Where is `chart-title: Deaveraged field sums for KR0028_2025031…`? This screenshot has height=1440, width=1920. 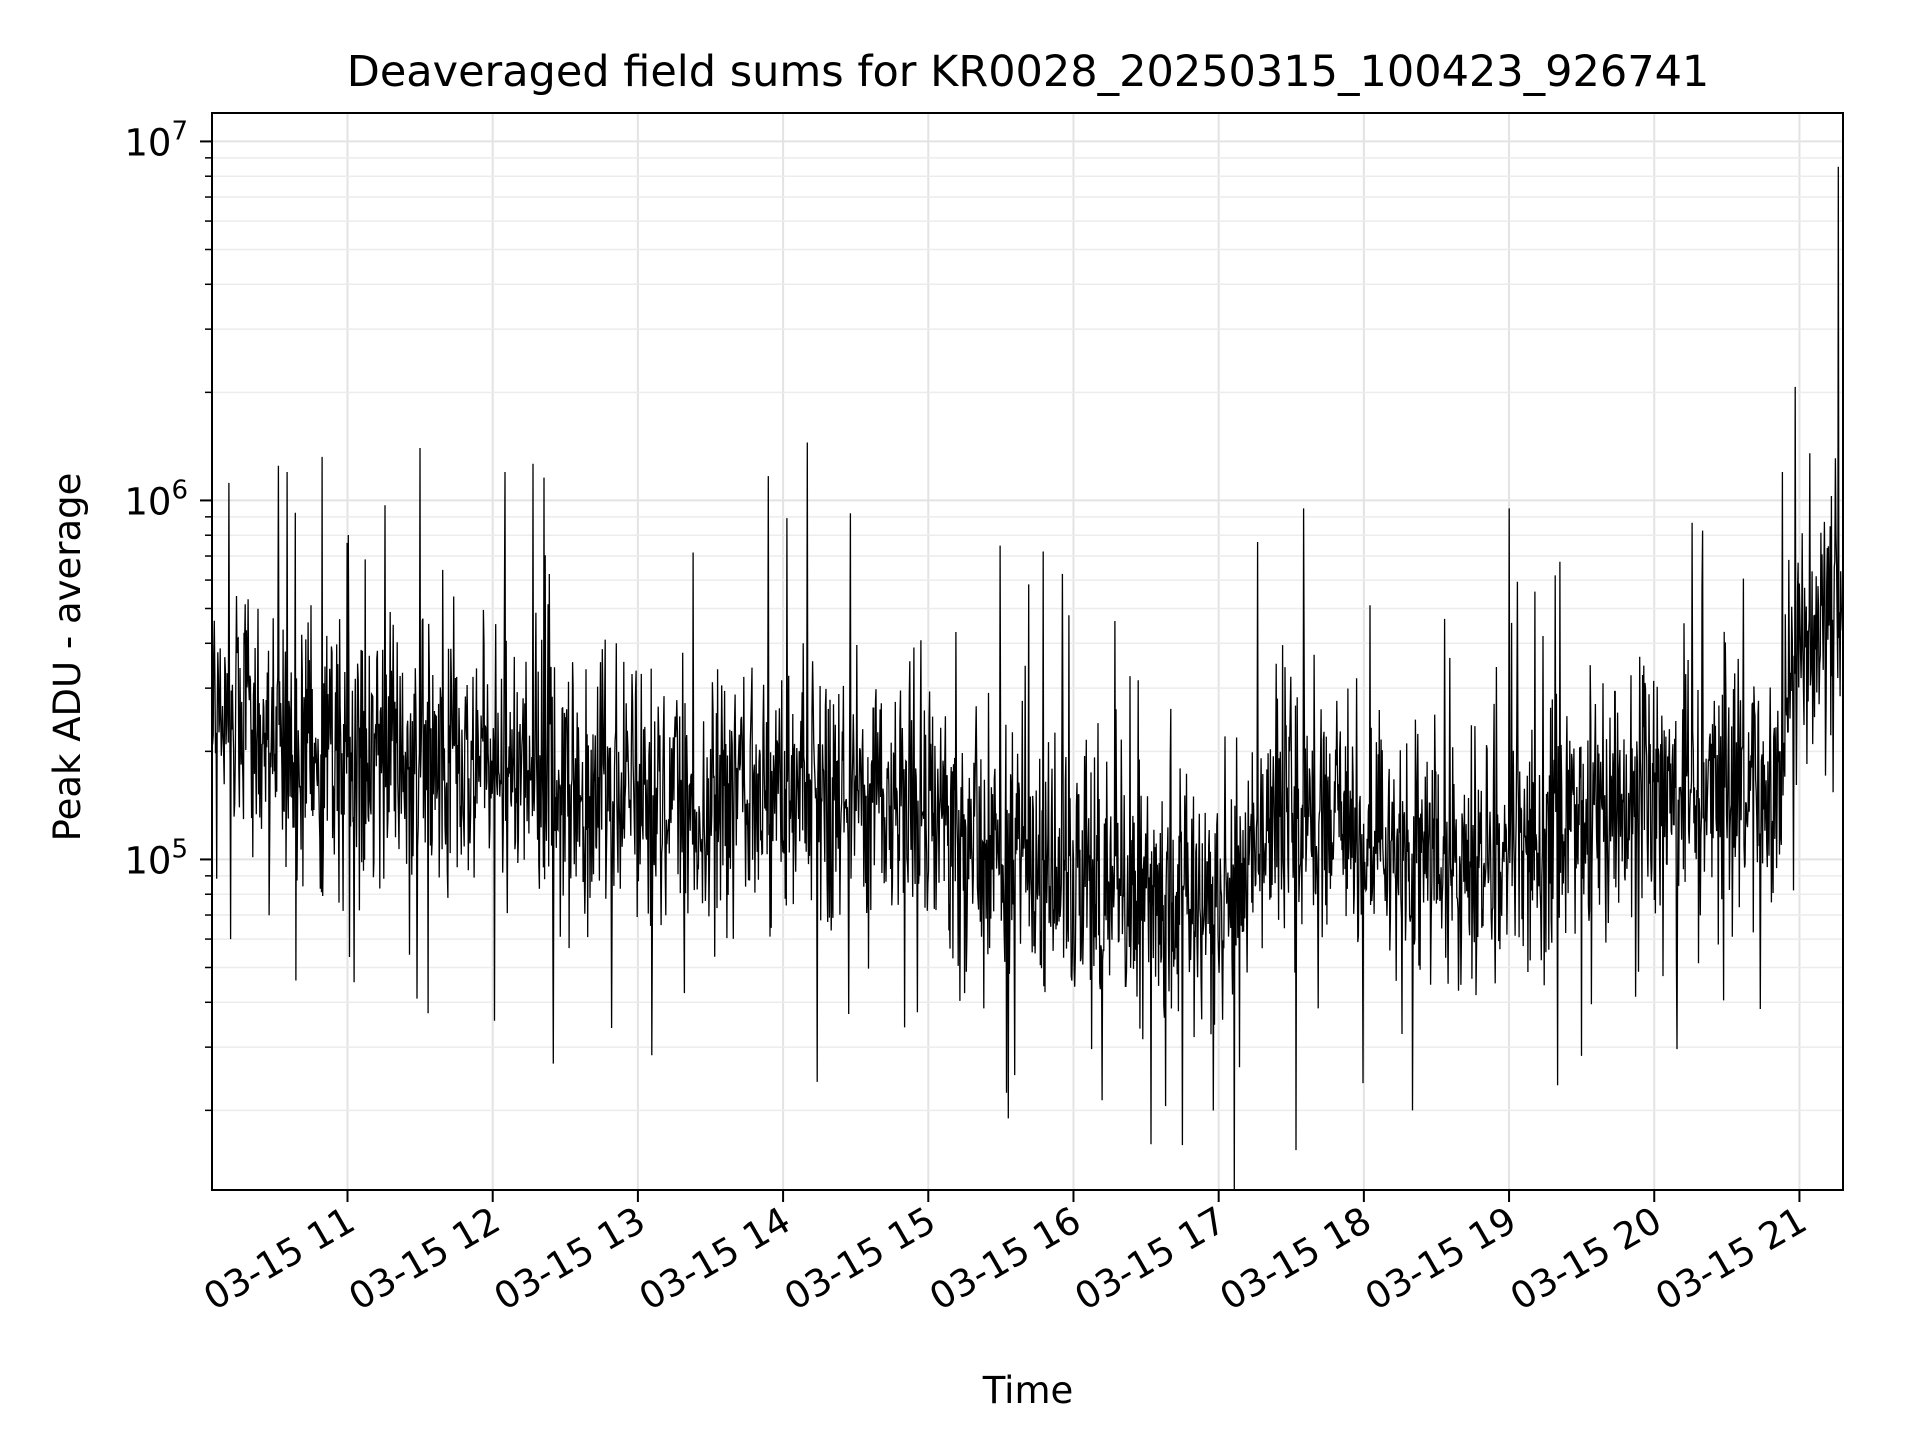 chart-title: Deaveraged field sums for KR0028_2025031… is located at coordinates (1028, 72).